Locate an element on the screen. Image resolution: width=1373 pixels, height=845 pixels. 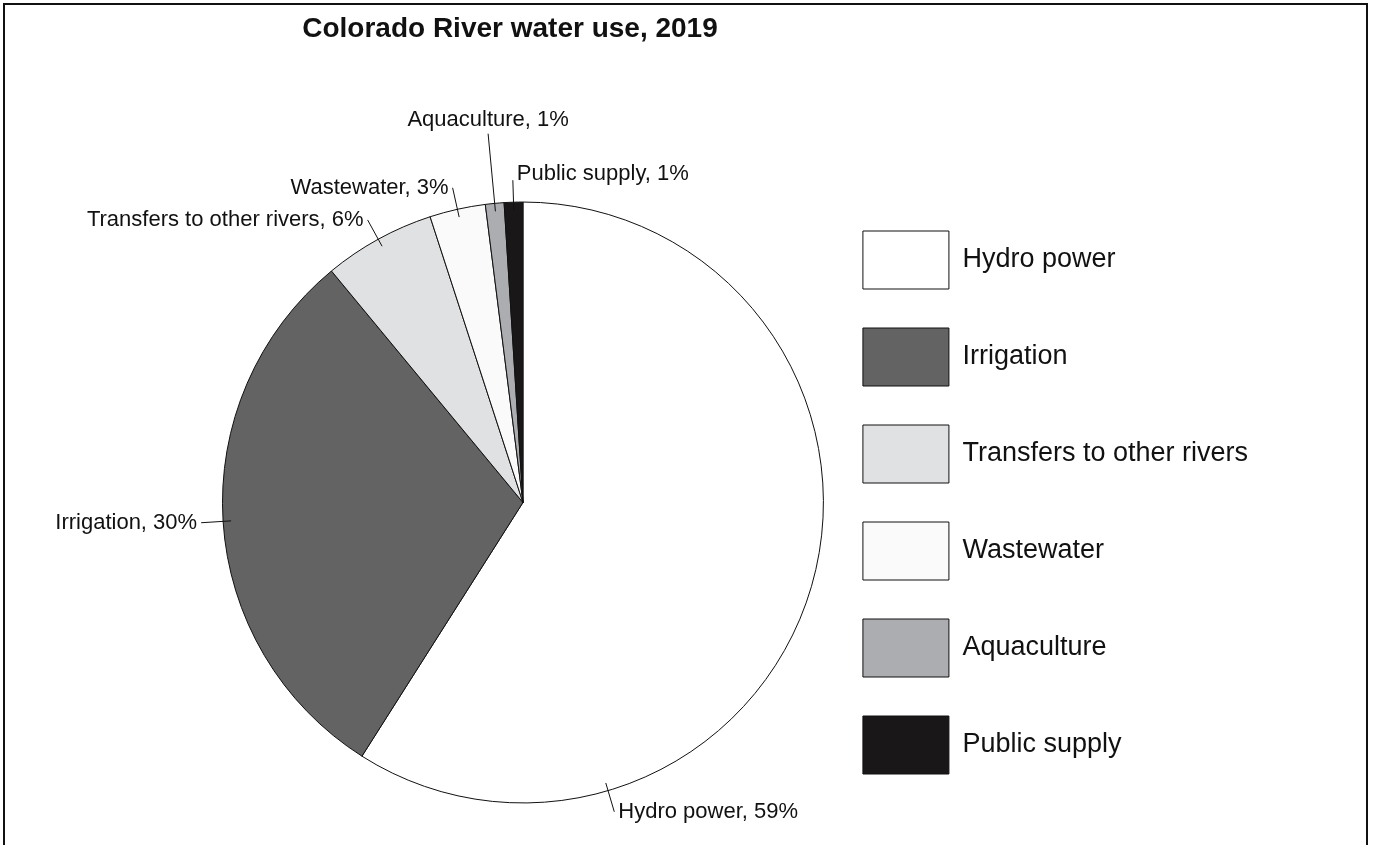
chart-title: Colorado River water use, 2019 is located at coordinates (510, 28).